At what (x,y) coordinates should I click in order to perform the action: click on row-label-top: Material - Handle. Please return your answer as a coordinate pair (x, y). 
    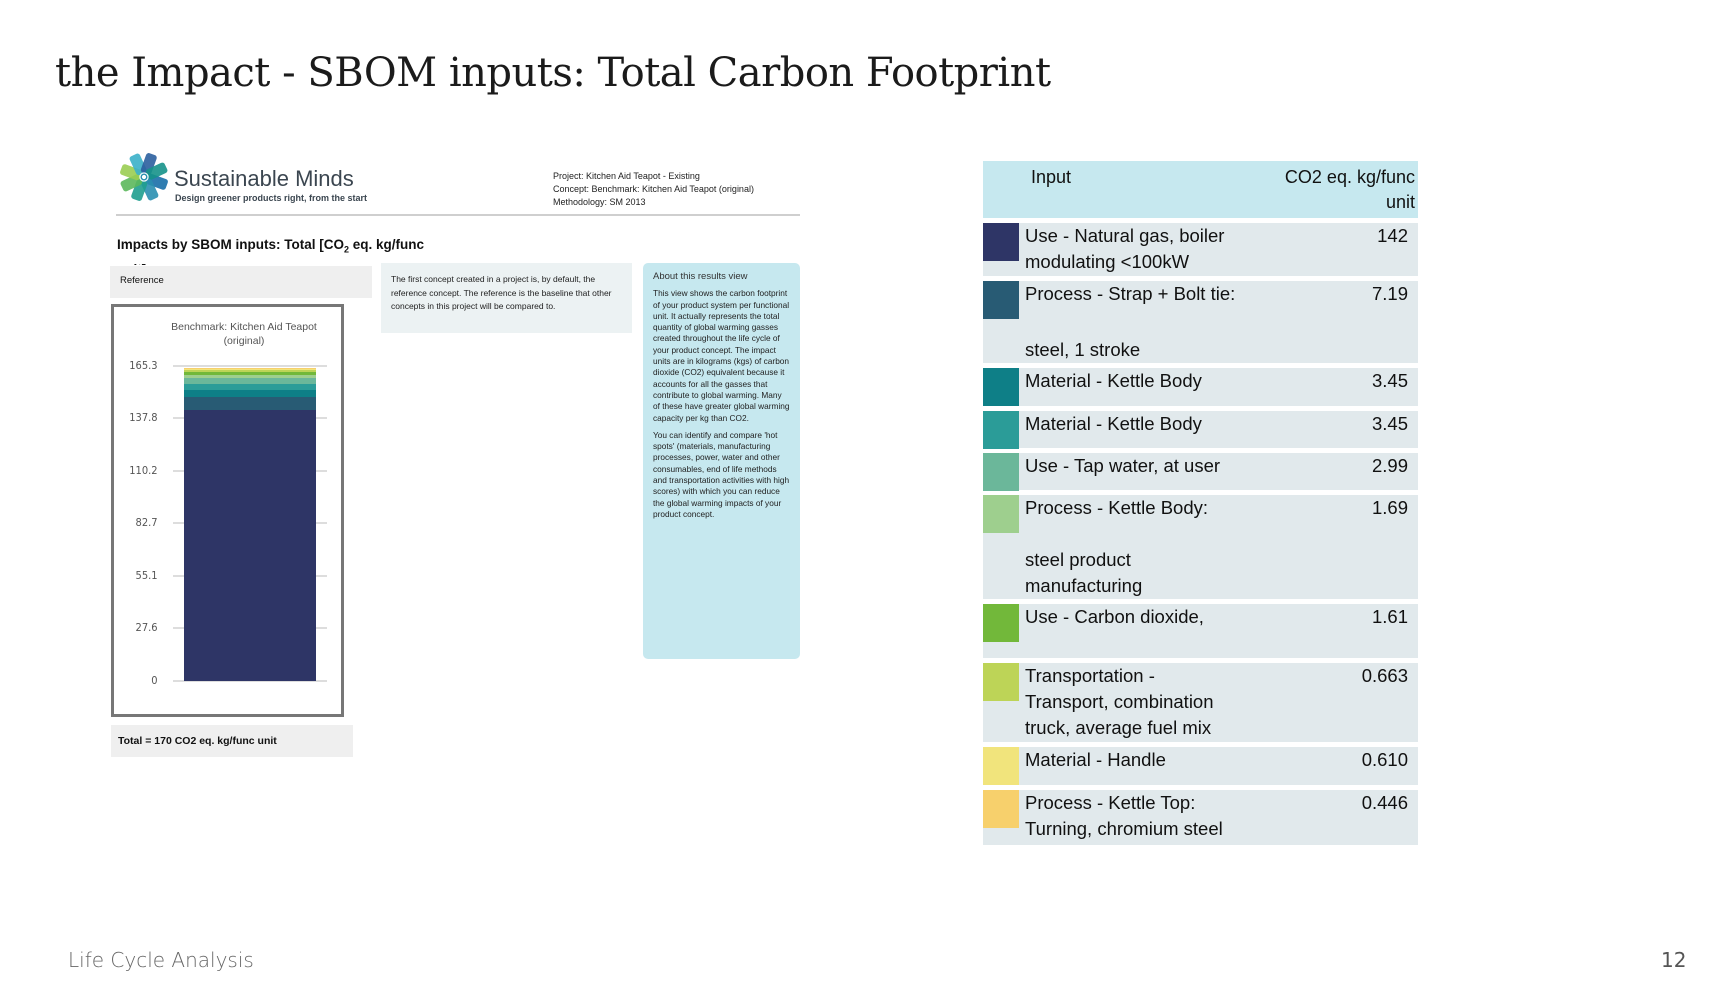
    Looking at the image, I should click on (1095, 760).